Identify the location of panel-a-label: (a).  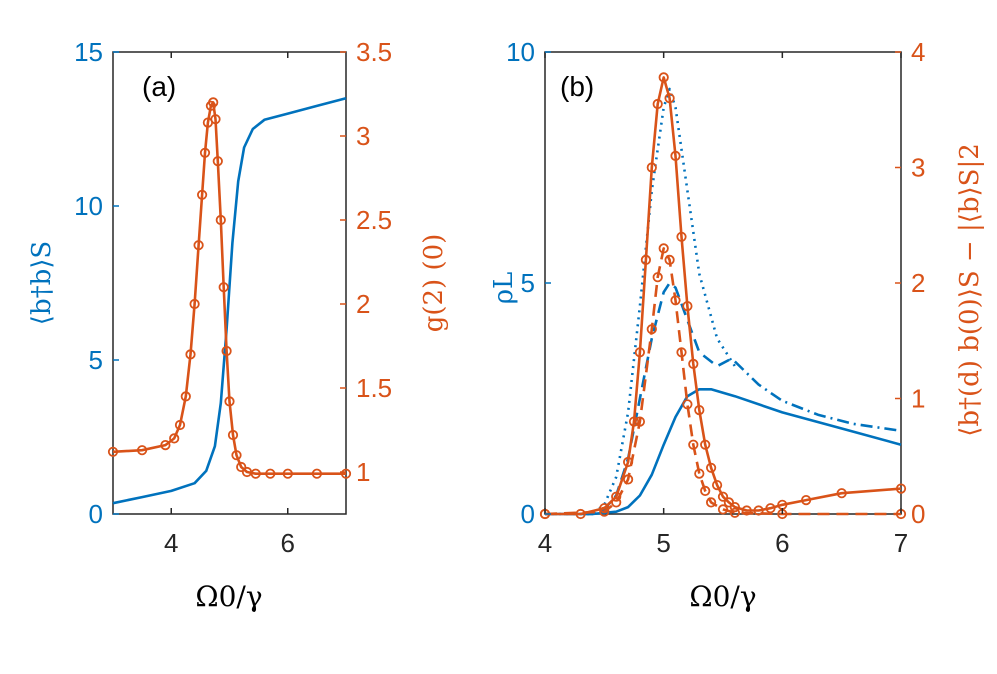
(159, 86).